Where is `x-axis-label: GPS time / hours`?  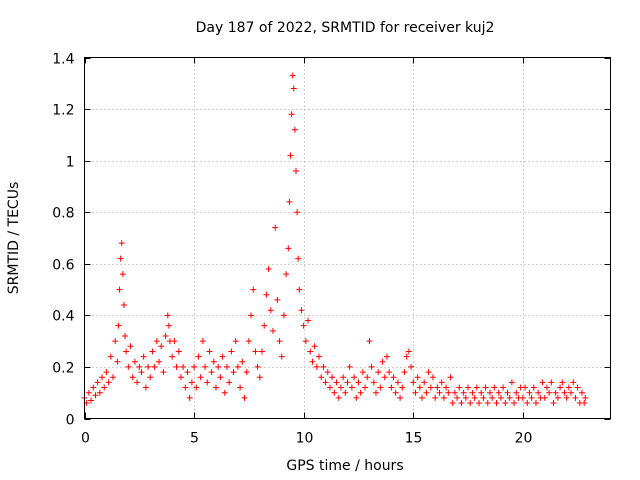 x-axis-label: GPS time / hours is located at coordinates (344, 466).